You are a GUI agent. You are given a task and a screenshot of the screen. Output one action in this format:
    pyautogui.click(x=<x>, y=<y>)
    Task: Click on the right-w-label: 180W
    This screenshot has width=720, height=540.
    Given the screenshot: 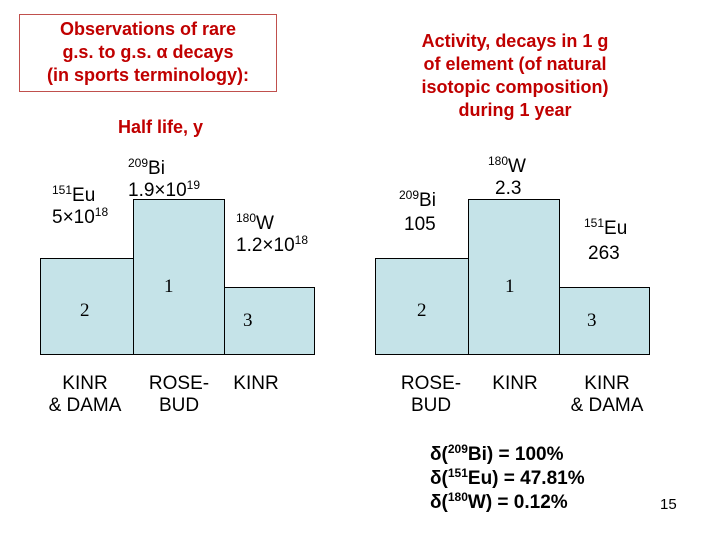 What is the action you would take?
    pyautogui.click(x=507, y=165)
    